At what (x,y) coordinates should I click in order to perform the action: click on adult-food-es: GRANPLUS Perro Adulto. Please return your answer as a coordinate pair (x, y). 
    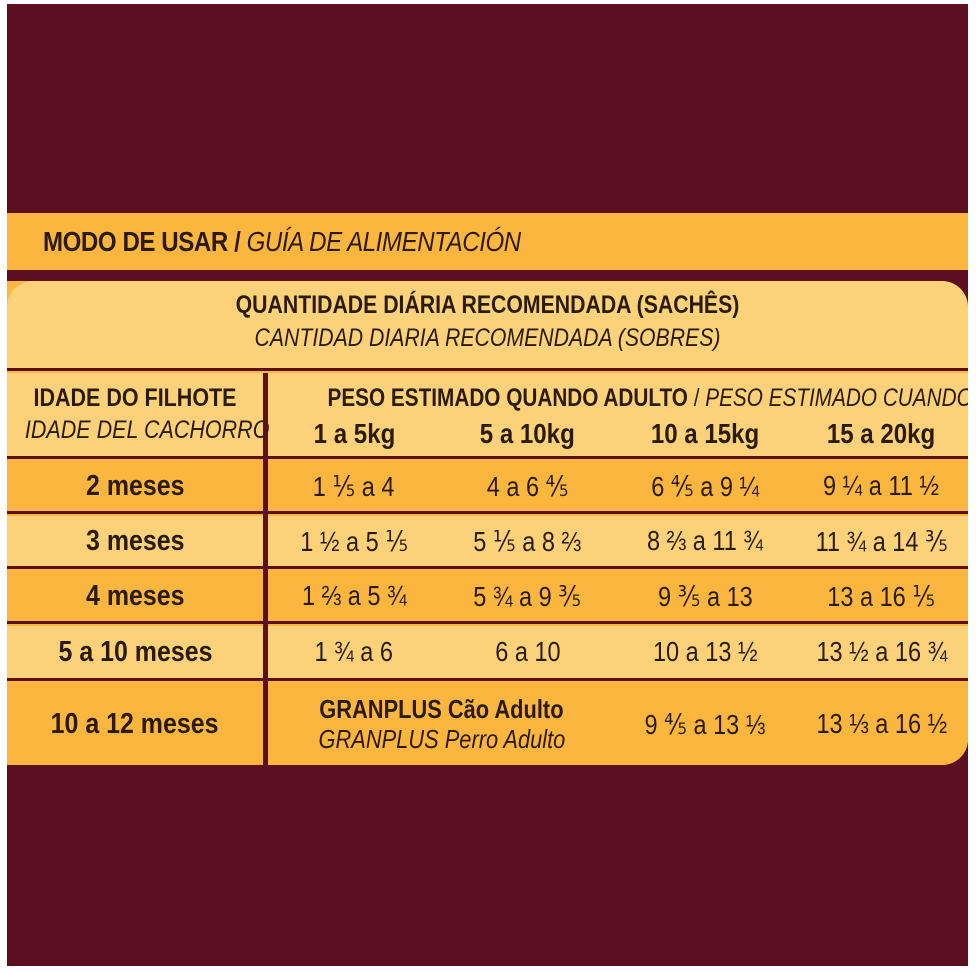
    Looking at the image, I should click on (441, 739).